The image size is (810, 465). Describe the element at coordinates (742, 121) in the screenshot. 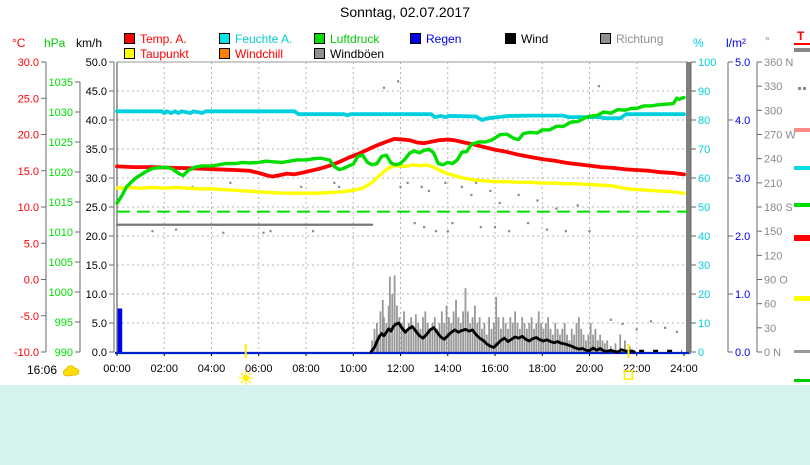

I see `axis-label-lm2: 4.0` at that location.